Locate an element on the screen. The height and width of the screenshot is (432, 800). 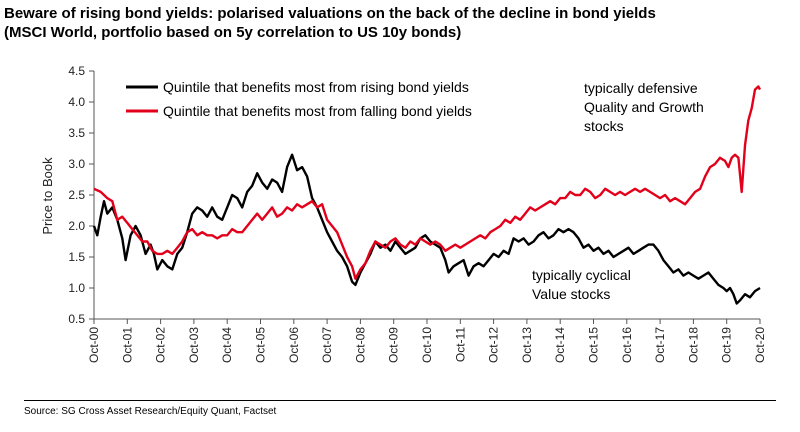
x-tick-label: Oct-18 is located at coordinates (693, 345).